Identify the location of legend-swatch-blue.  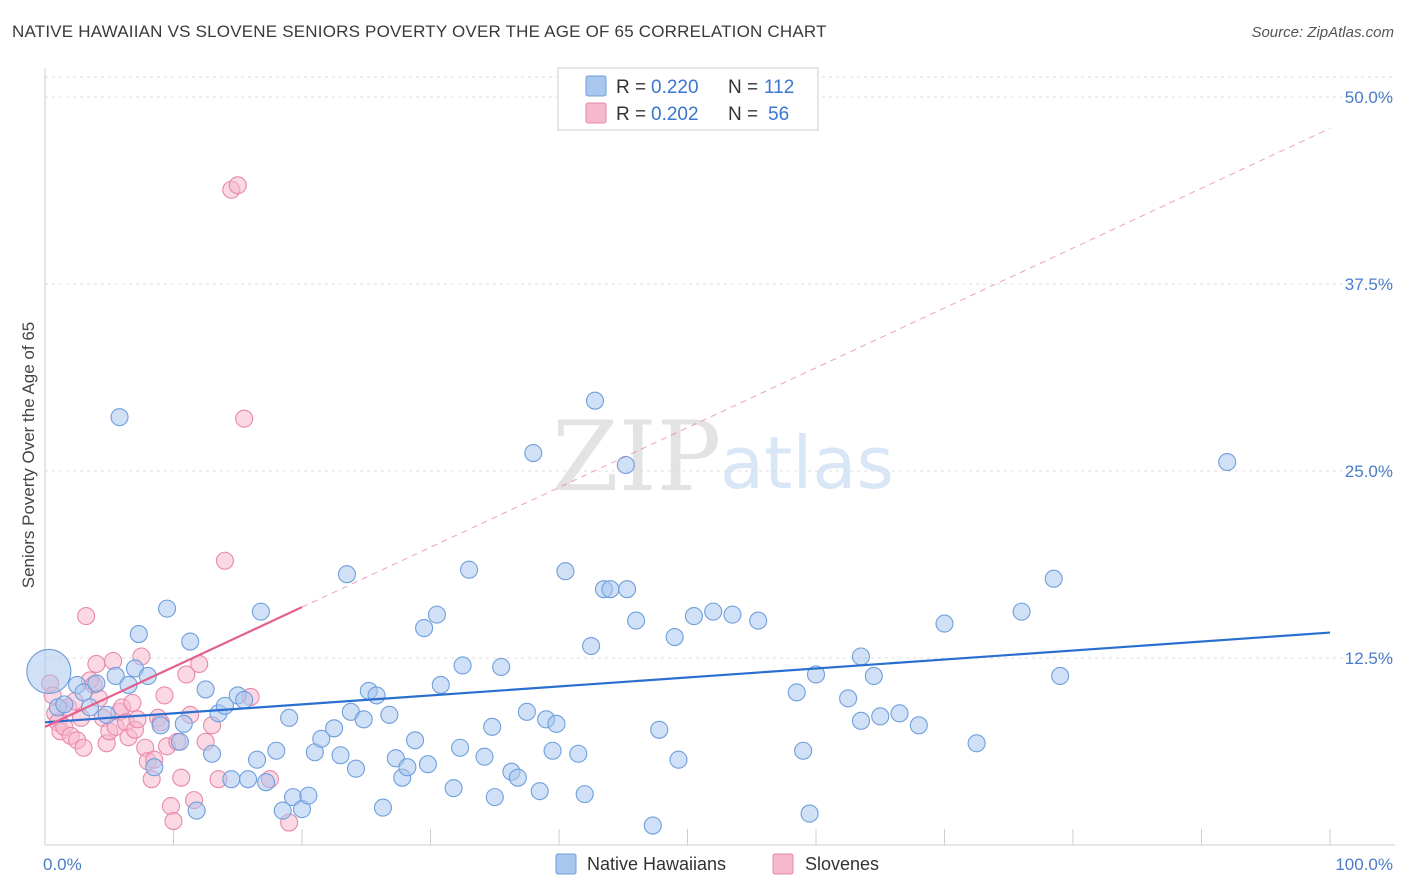
(596, 86).